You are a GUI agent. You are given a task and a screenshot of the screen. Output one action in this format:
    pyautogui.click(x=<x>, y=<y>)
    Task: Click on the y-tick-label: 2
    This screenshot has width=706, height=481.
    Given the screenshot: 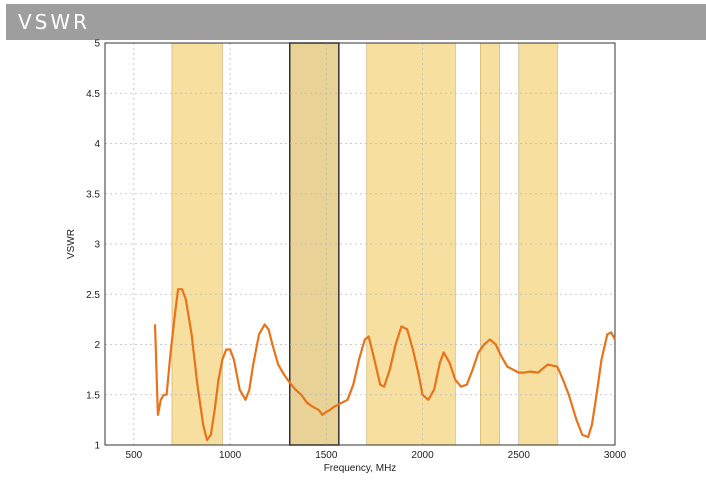 What is the action you would take?
    pyautogui.click(x=97, y=345)
    